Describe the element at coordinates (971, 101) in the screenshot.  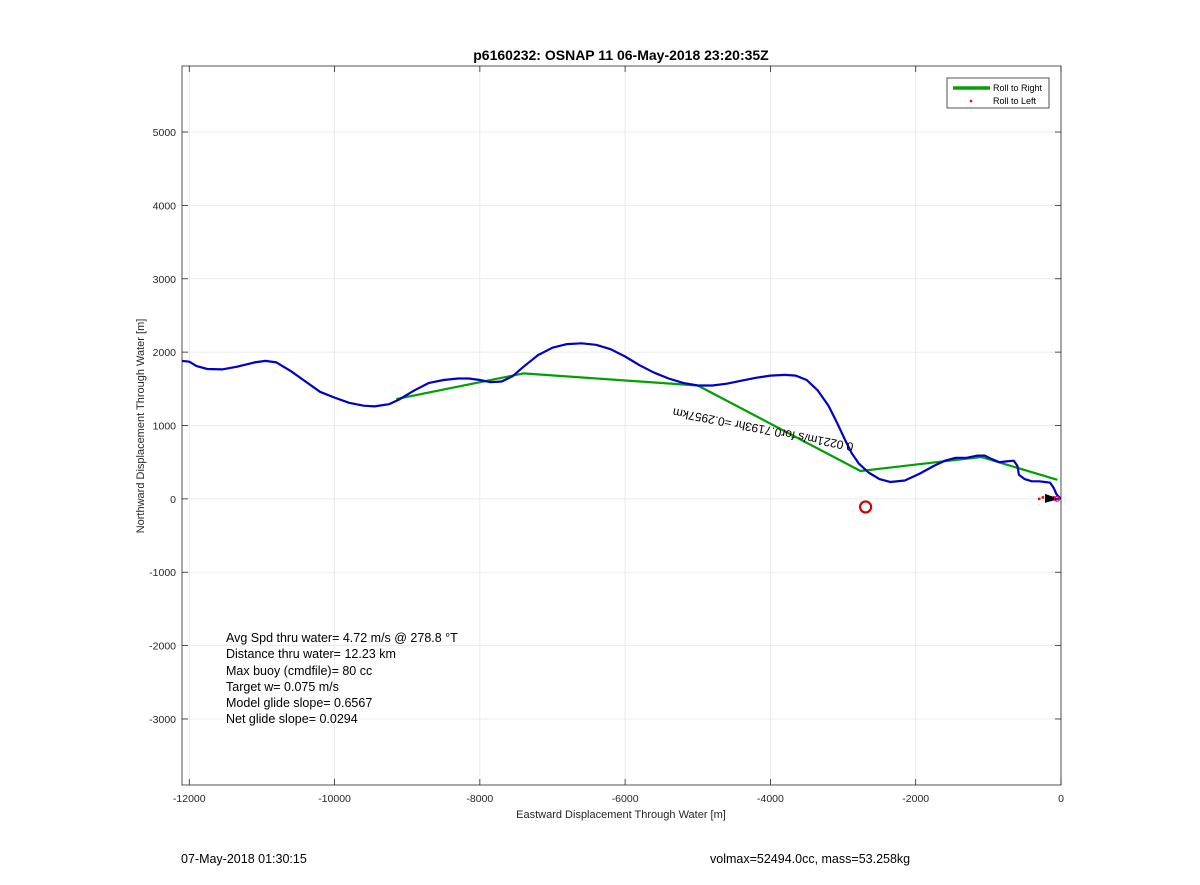
I see `legend-swatch-roll-left` at that location.